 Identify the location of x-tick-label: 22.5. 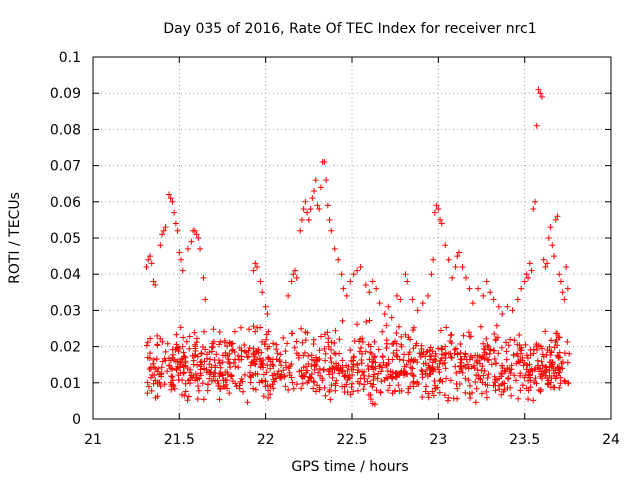
(351, 440).